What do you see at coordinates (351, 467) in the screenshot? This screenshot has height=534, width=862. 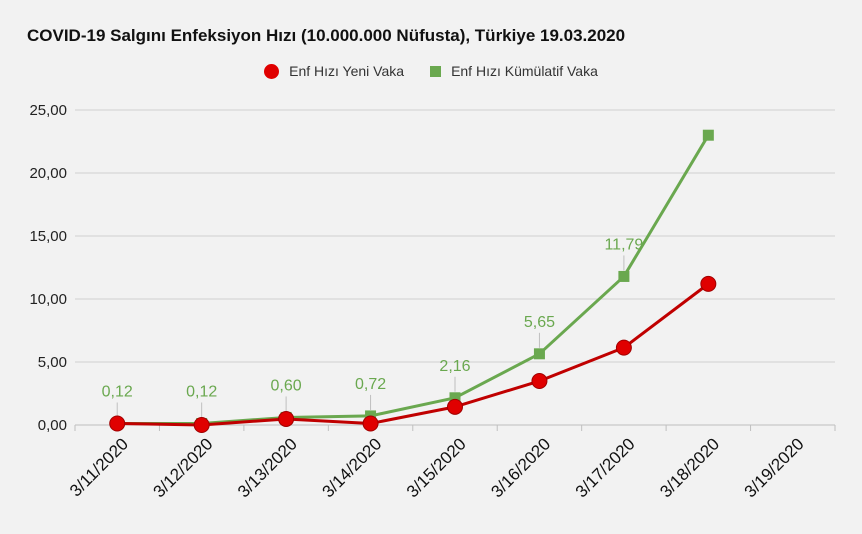 I see `x-tick-label: 3/14/2020` at bounding box center [351, 467].